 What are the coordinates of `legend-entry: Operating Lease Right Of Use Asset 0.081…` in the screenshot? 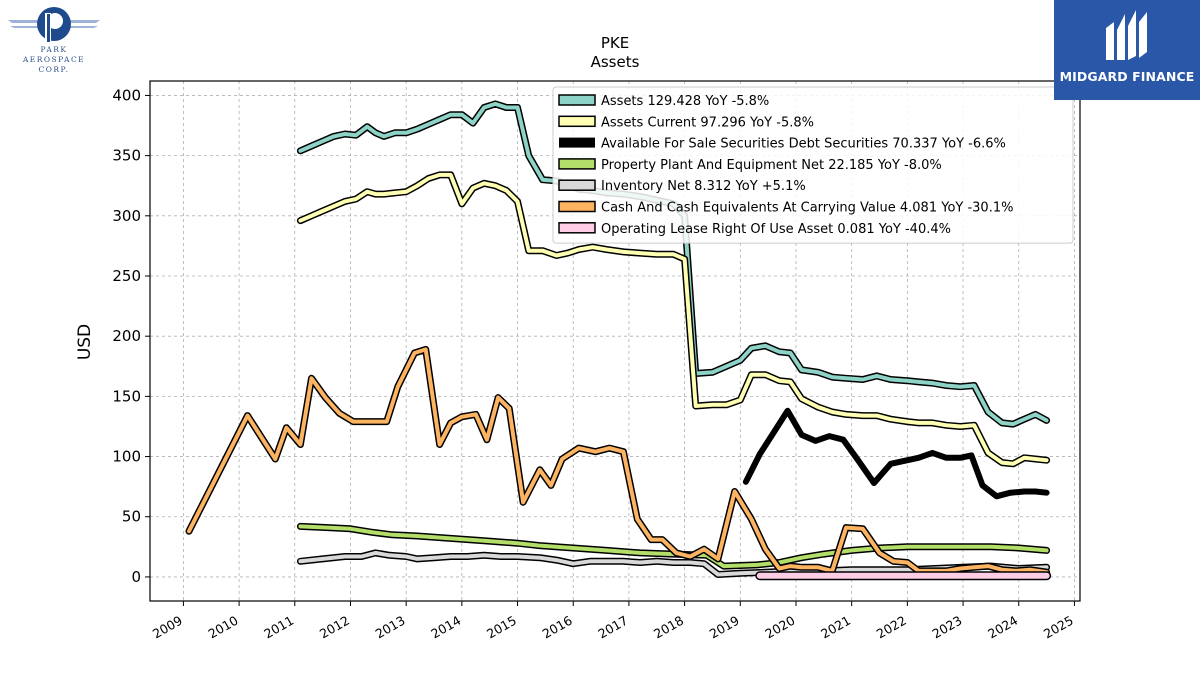 It's located at (776, 229).